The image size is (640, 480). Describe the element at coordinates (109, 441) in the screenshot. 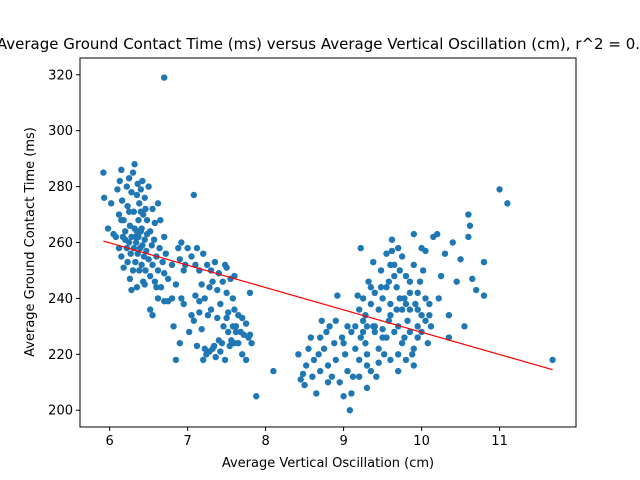

I see `x-tick-label-6: 6` at that location.